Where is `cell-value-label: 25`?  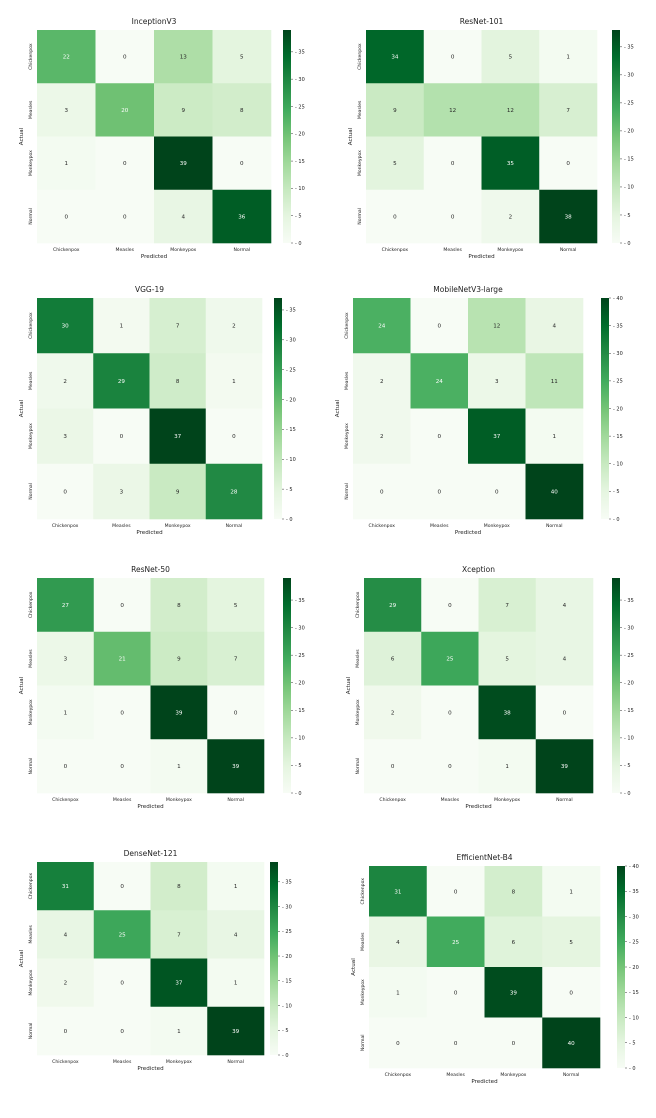 cell-value-label: 25 is located at coordinates (456, 943).